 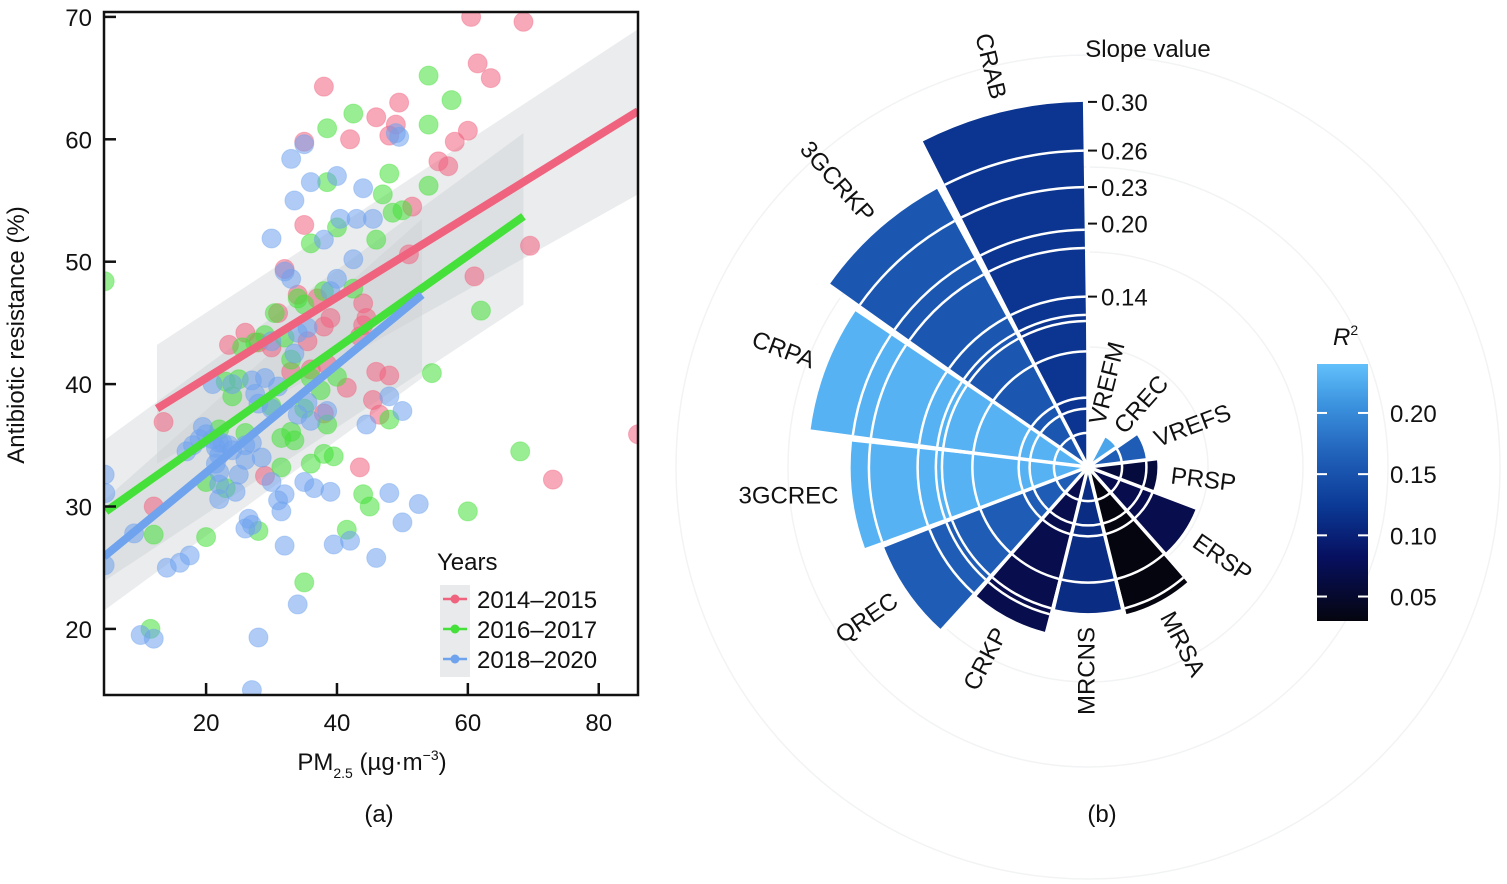 I want to click on legend-label: 2016–2017, so click(x=537, y=630).